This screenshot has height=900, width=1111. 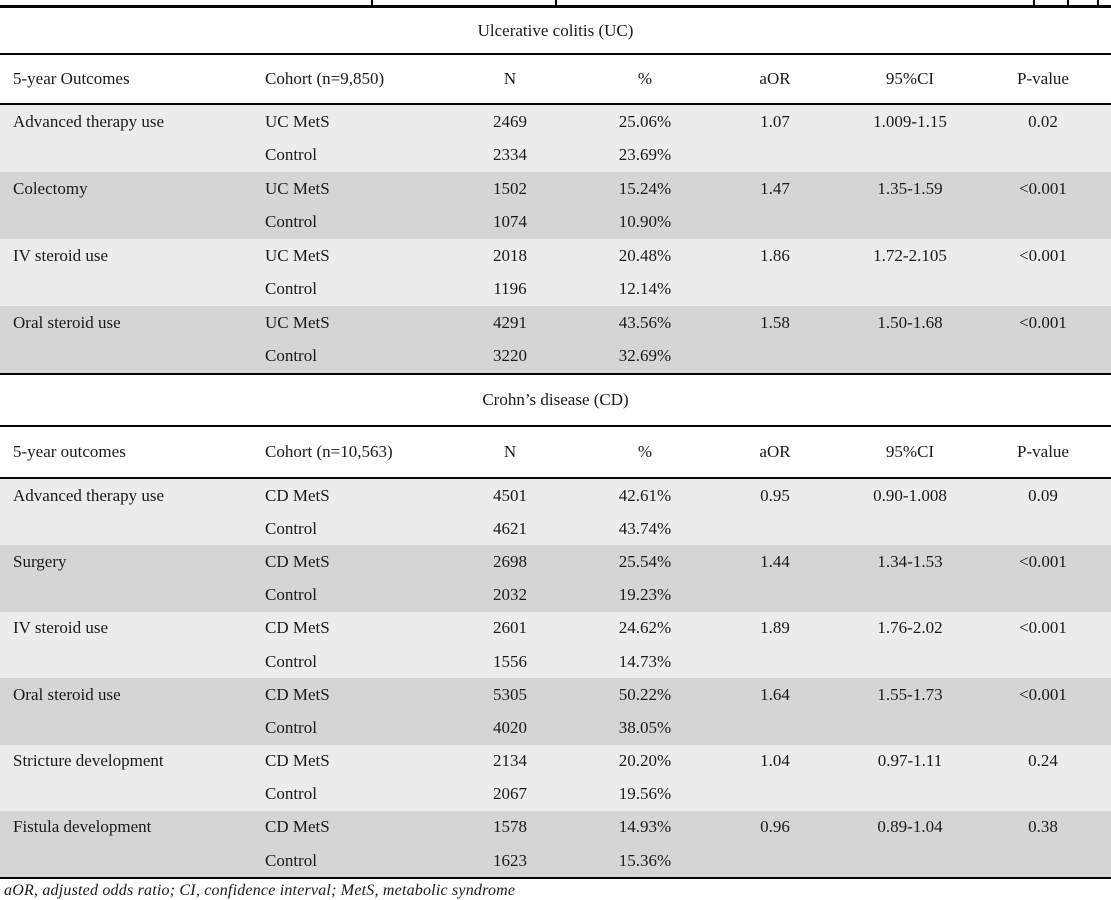 What do you see at coordinates (645, 728) in the screenshot?
I see `percent-cell: 38.05%` at bounding box center [645, 728].